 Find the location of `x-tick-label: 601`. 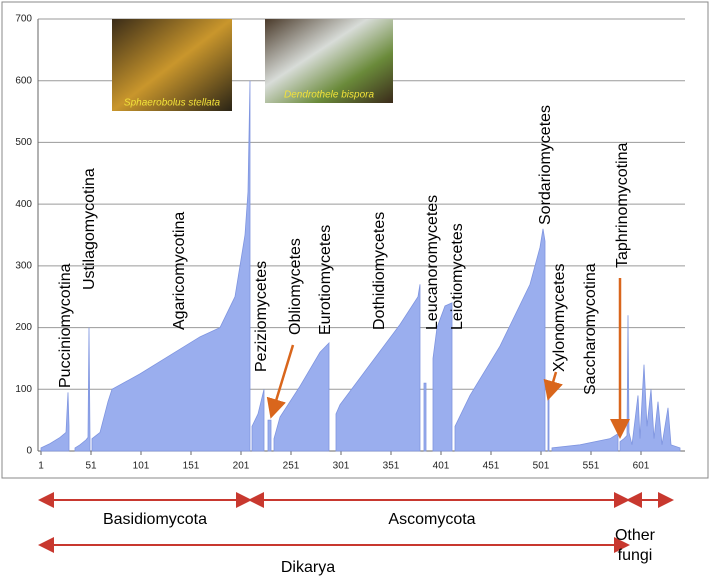

x-tick-label: 601 is located at coordinates (641, 466).